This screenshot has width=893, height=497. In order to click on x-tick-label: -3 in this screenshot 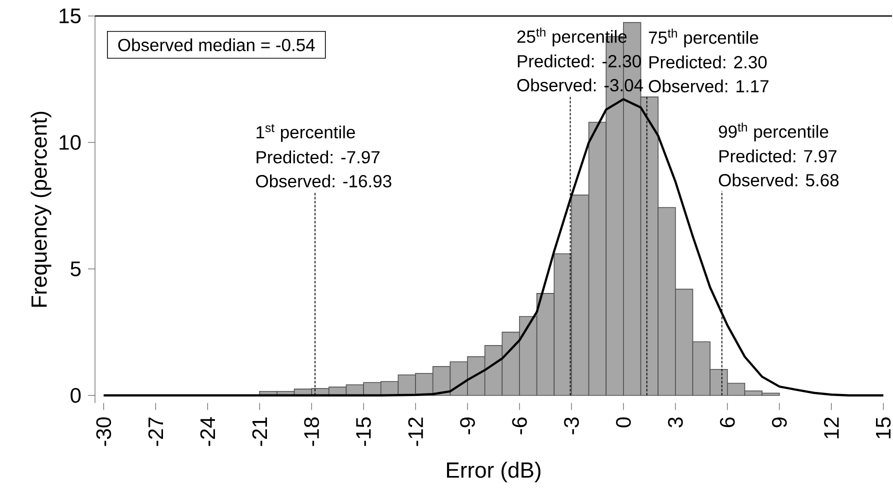, I will do `click(571, 425)`.